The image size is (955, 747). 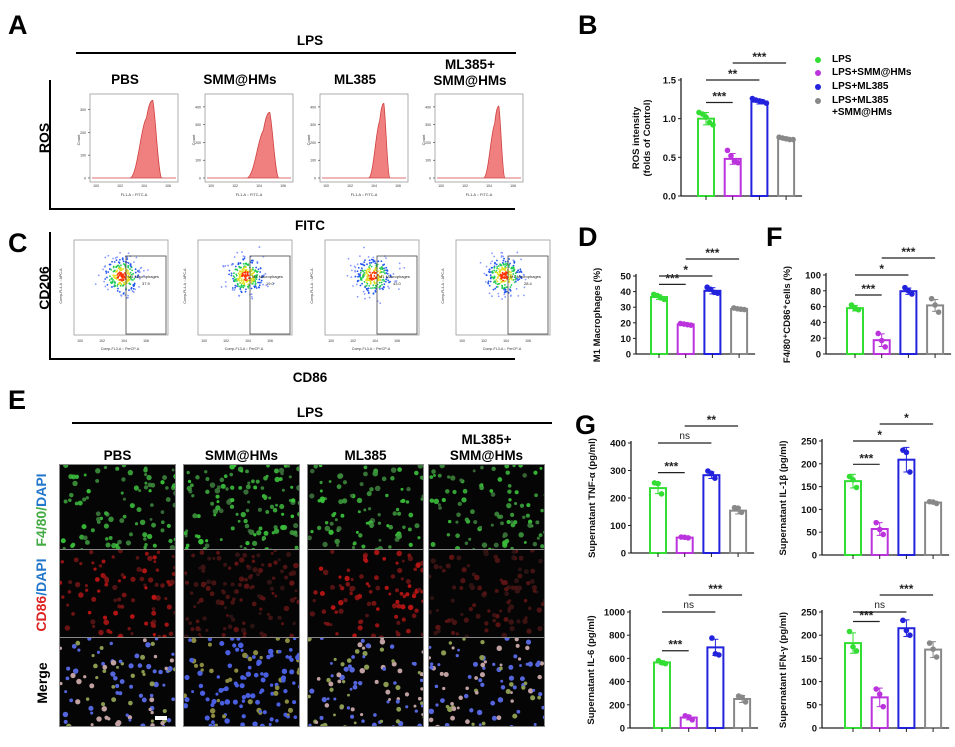 I want to click on panel-c-x-label: CD86, so click(x=310, y=377).